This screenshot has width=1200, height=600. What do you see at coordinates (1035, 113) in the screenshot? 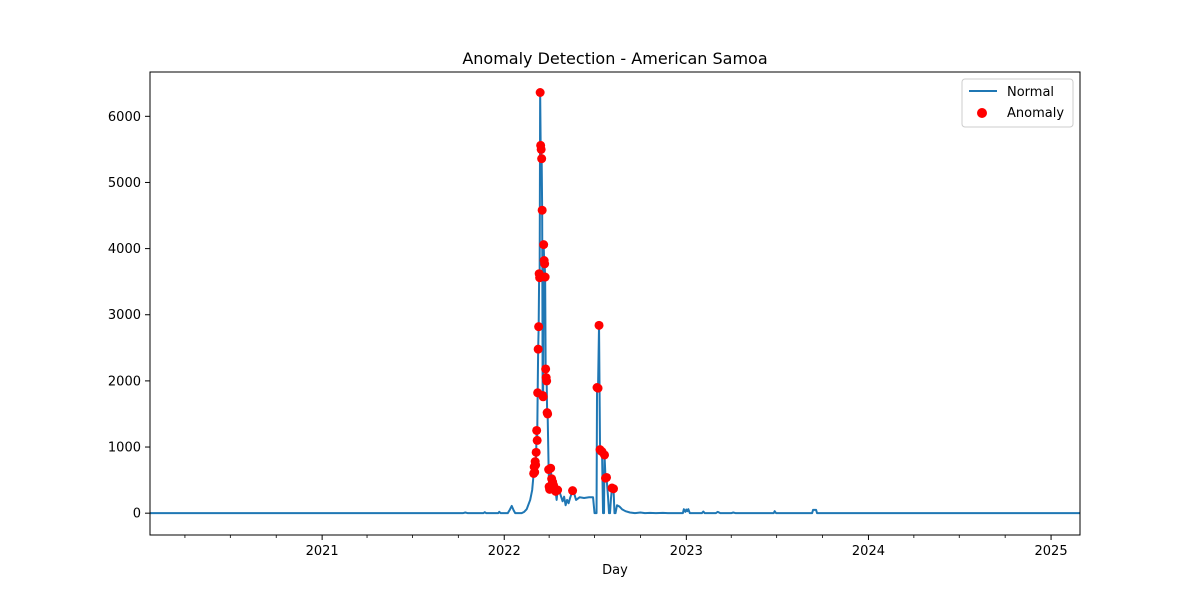
I see `legend-anomaly-label: Anomaly` at bounding box center [1035, 113].